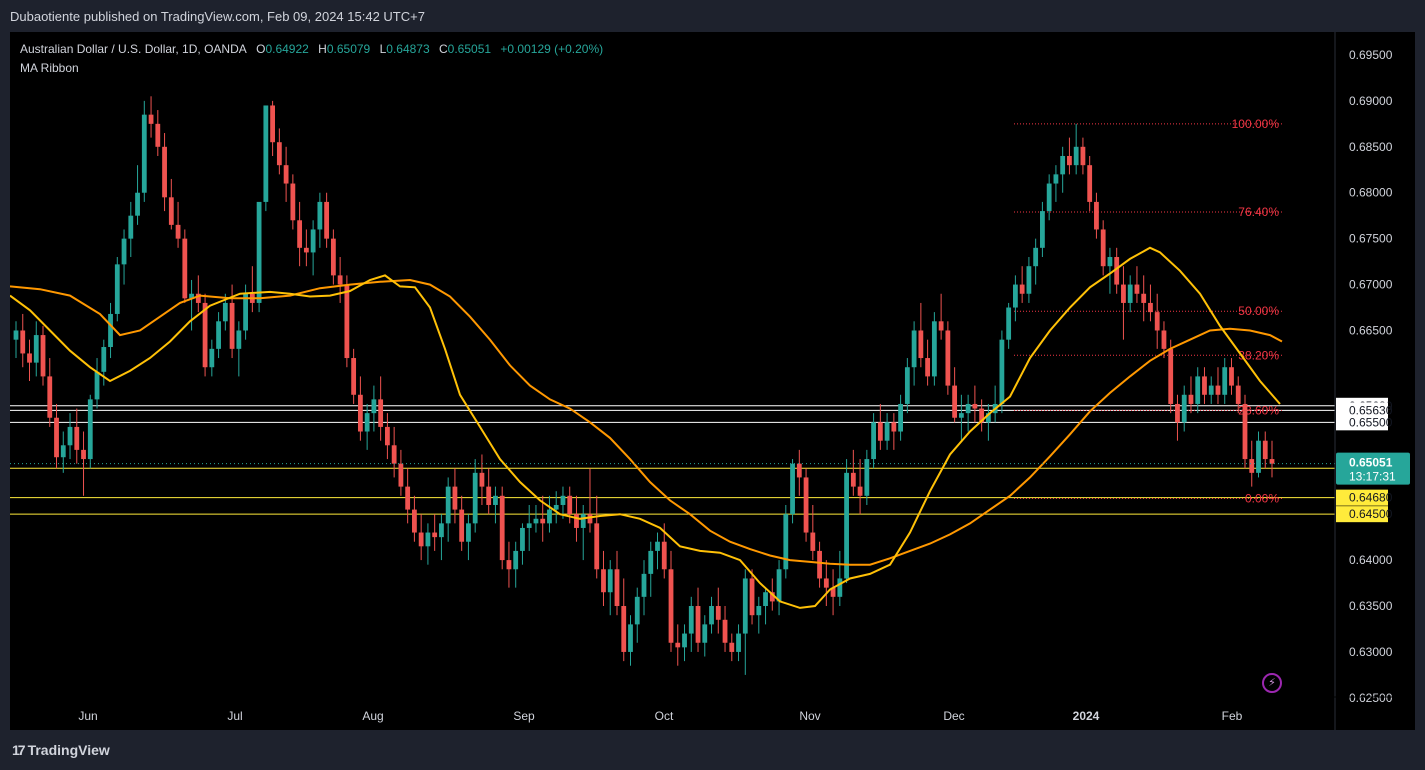  What do you see at coordinates (49, 68) in the screenshot?
I see `indicator-name: MA Ribbon` at bounding box center [49, 68].